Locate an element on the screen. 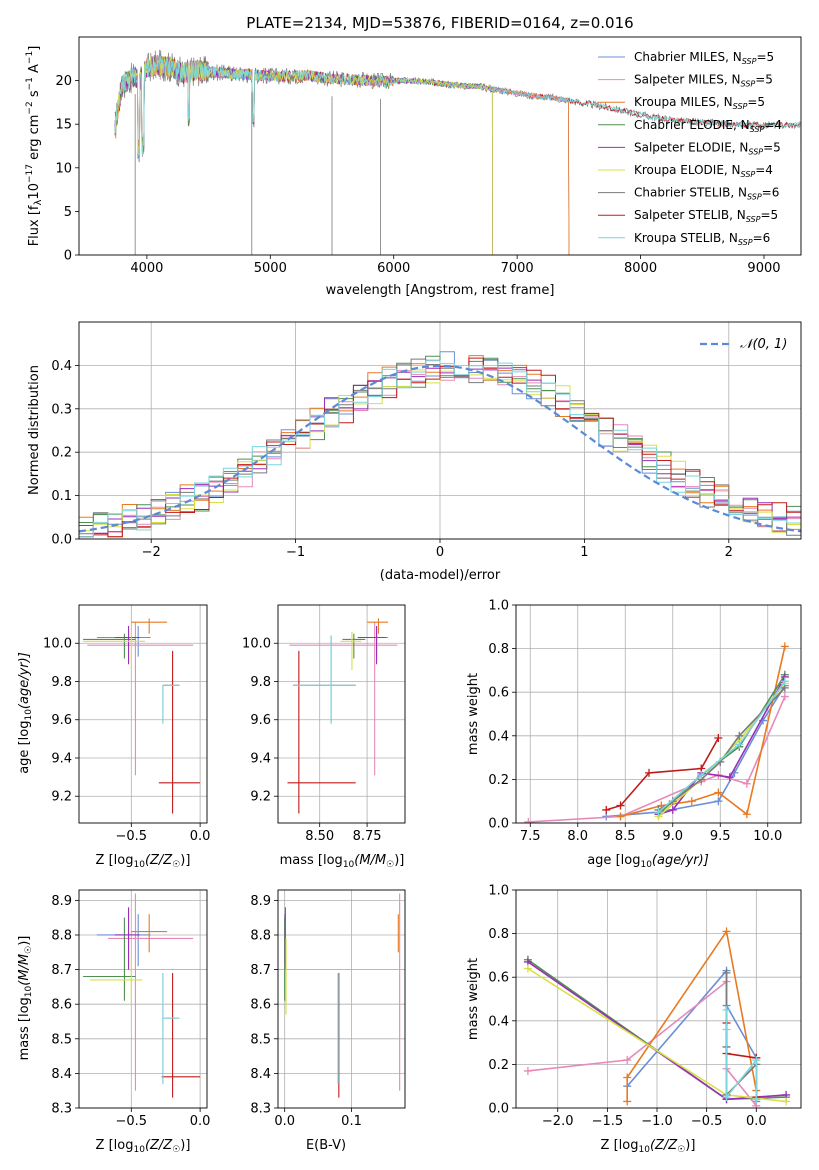  age-vs-mass-plot-area: 8.50 8.75 9.2 9.4 9.6 9.8 10.0 is located at coordinates (324, 724).